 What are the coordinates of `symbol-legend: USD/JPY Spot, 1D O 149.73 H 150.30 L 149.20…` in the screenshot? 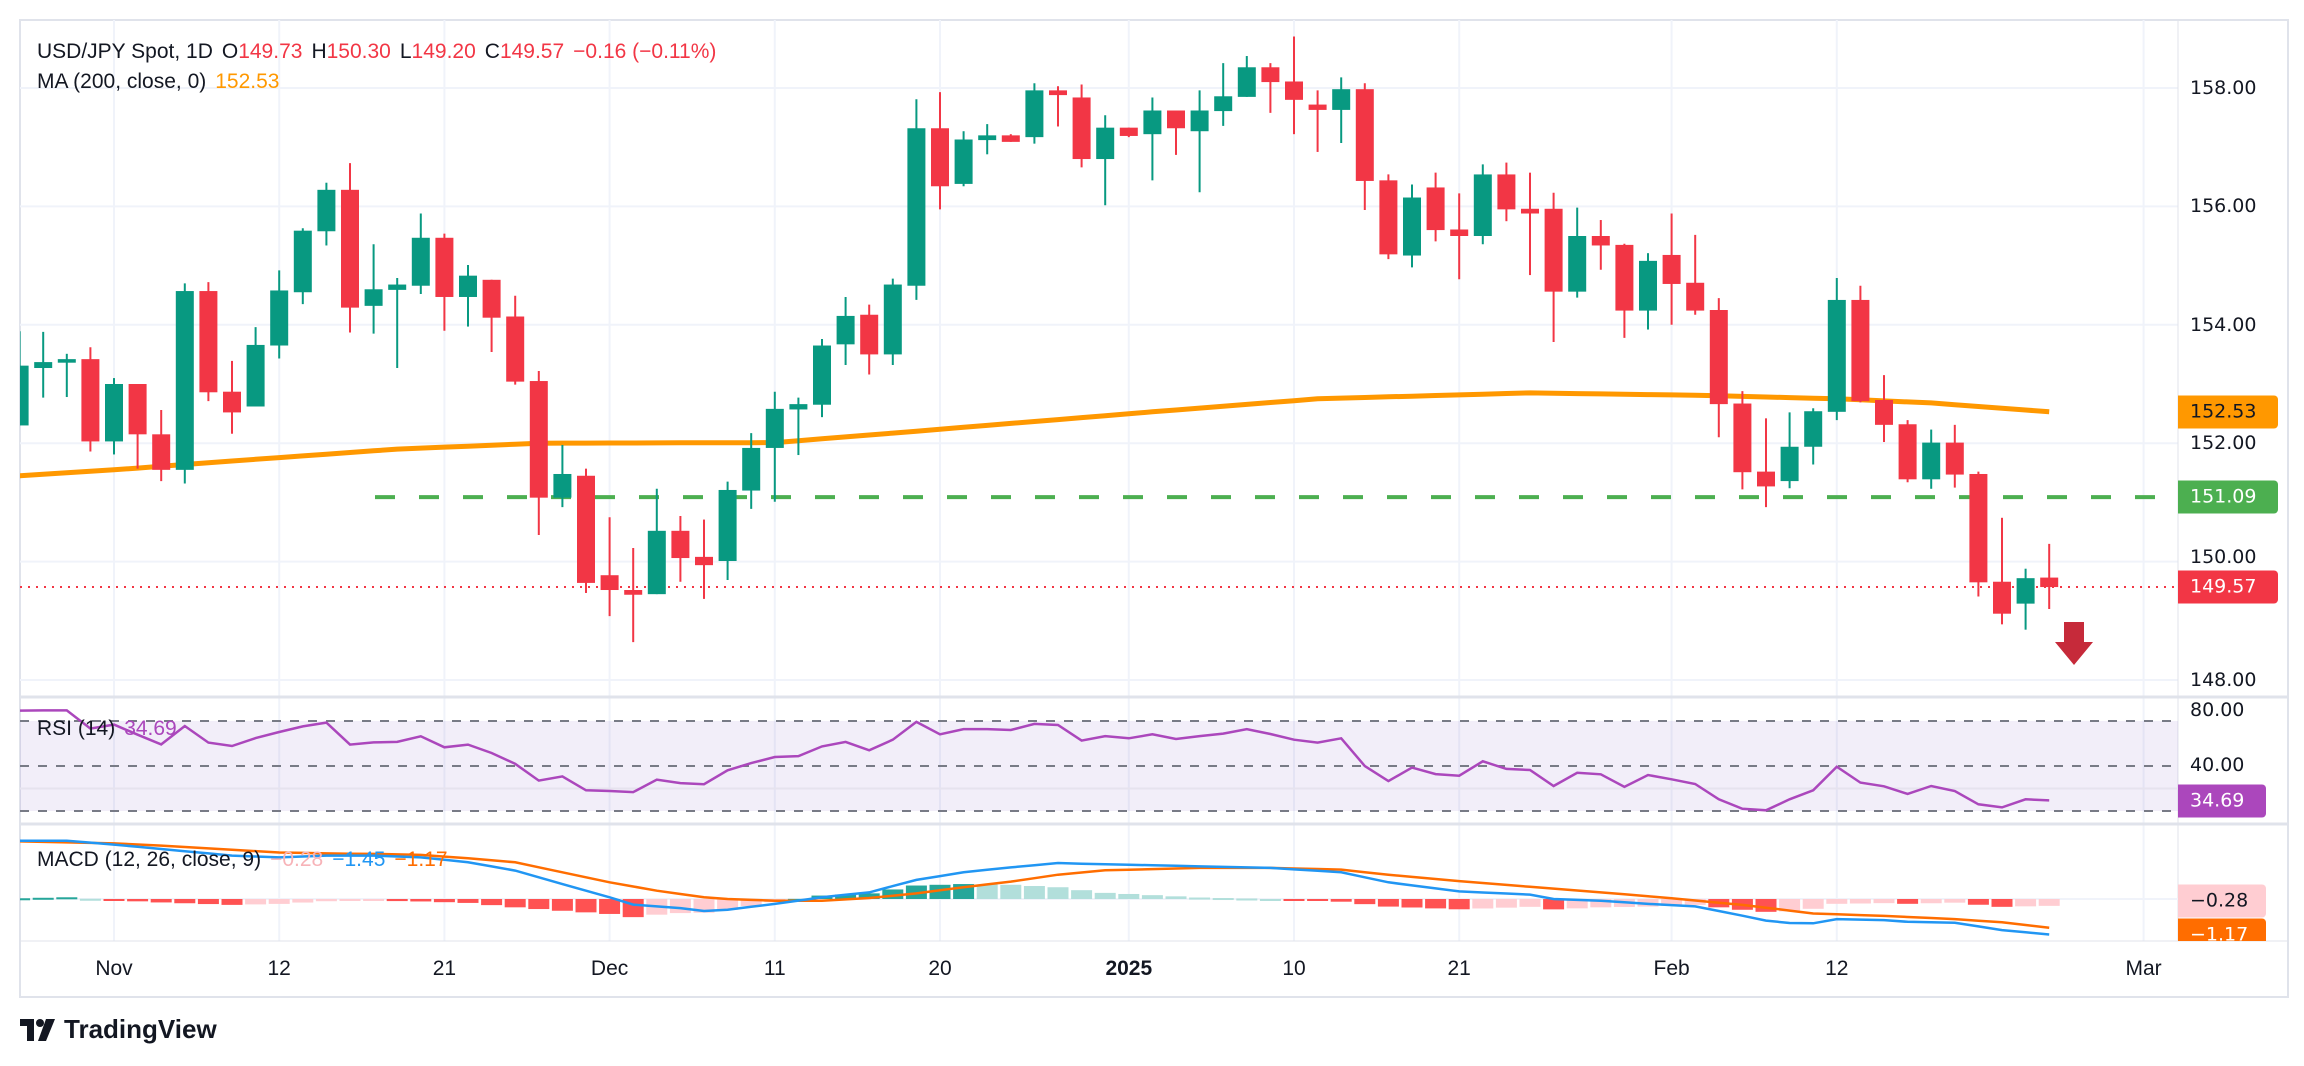 It's located at (376, 52).